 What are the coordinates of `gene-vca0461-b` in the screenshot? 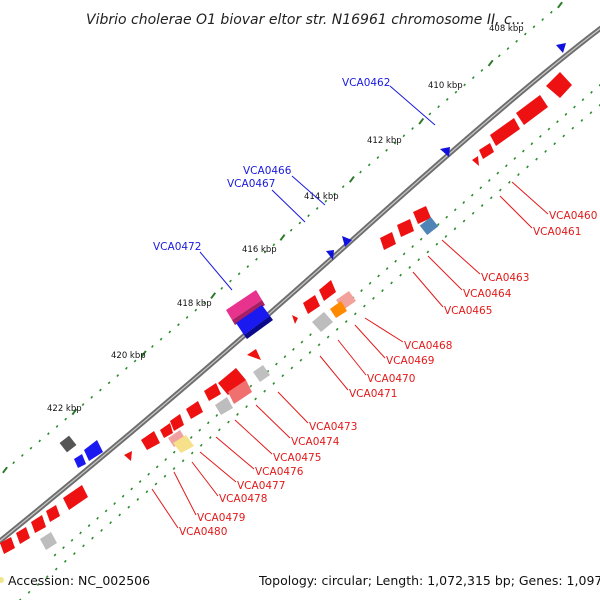 It's located at (486, 151).